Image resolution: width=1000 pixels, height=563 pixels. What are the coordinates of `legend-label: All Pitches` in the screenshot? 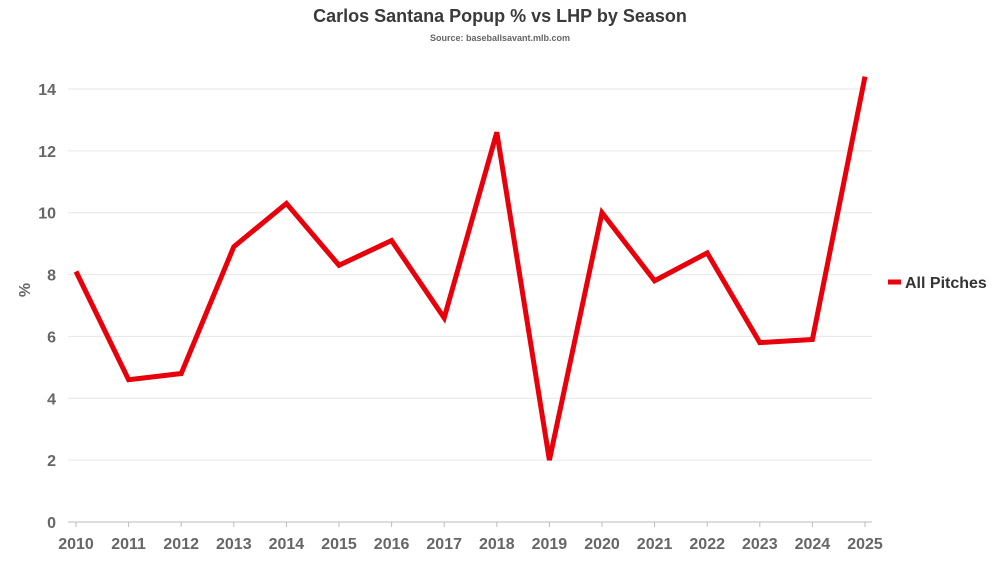 It's located at (946, 283).